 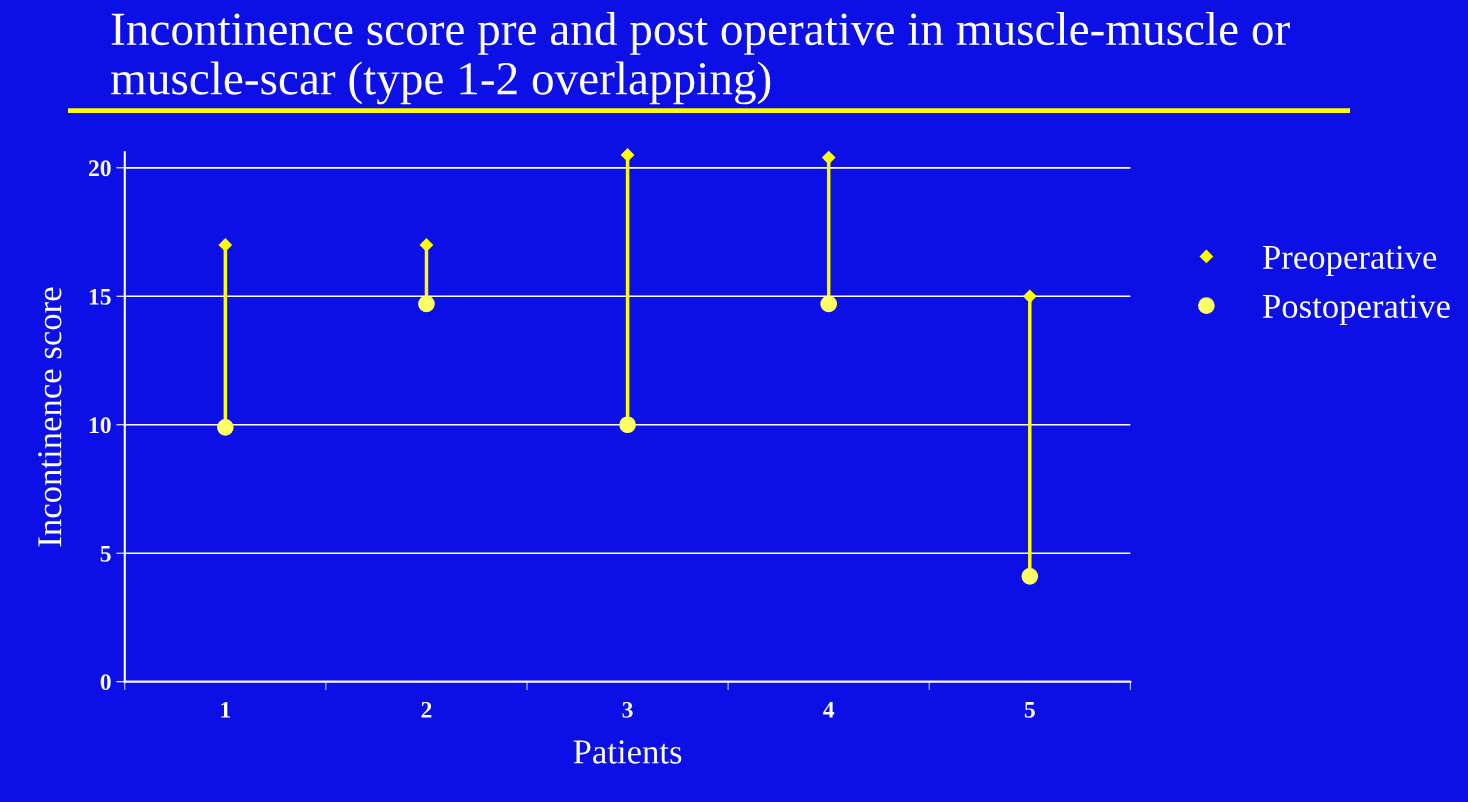 I want to click on y-tick-label: 10, so click(x=100, y=425).